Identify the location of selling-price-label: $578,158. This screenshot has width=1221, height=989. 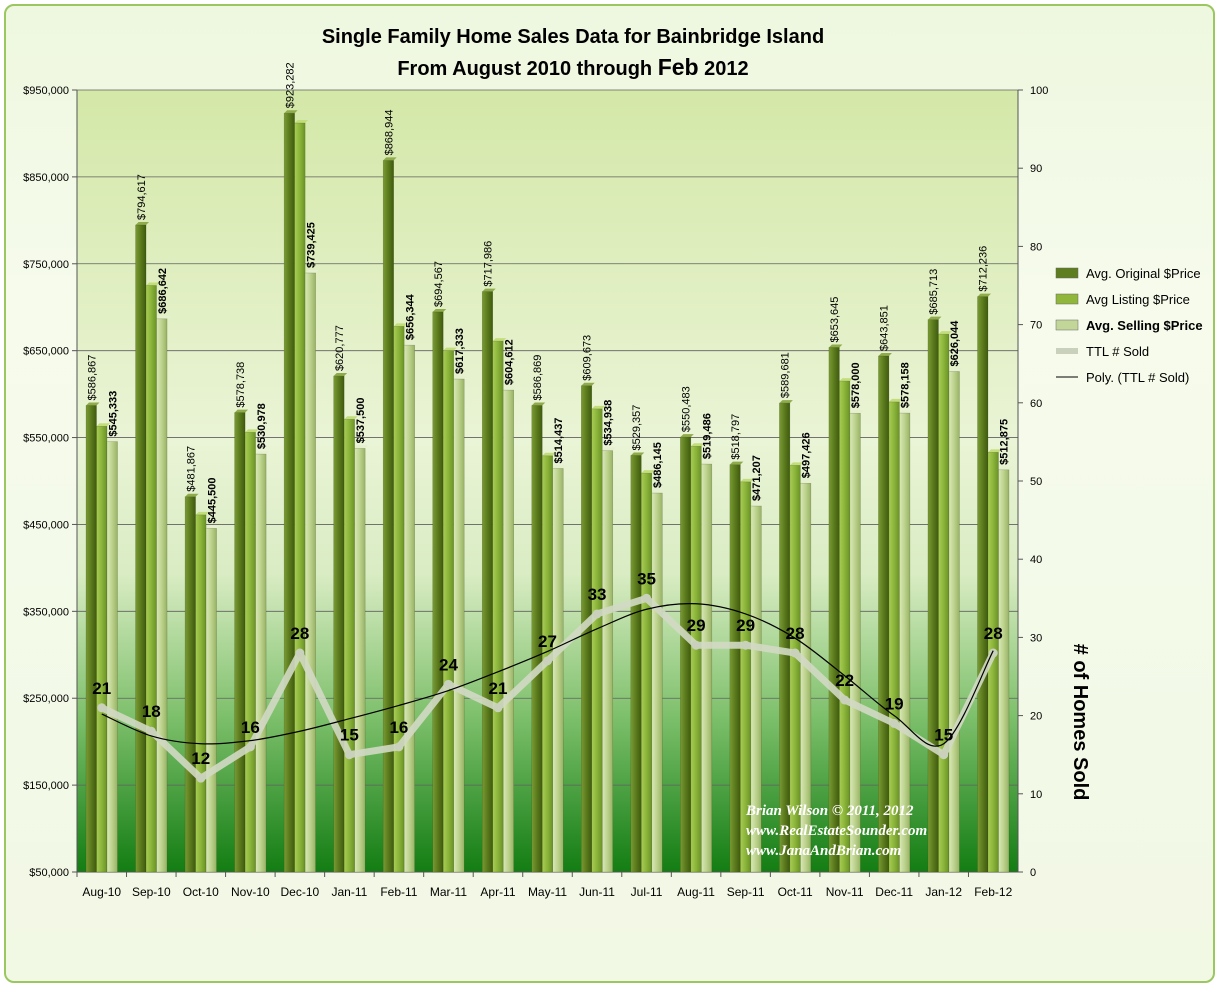
(906, 385).